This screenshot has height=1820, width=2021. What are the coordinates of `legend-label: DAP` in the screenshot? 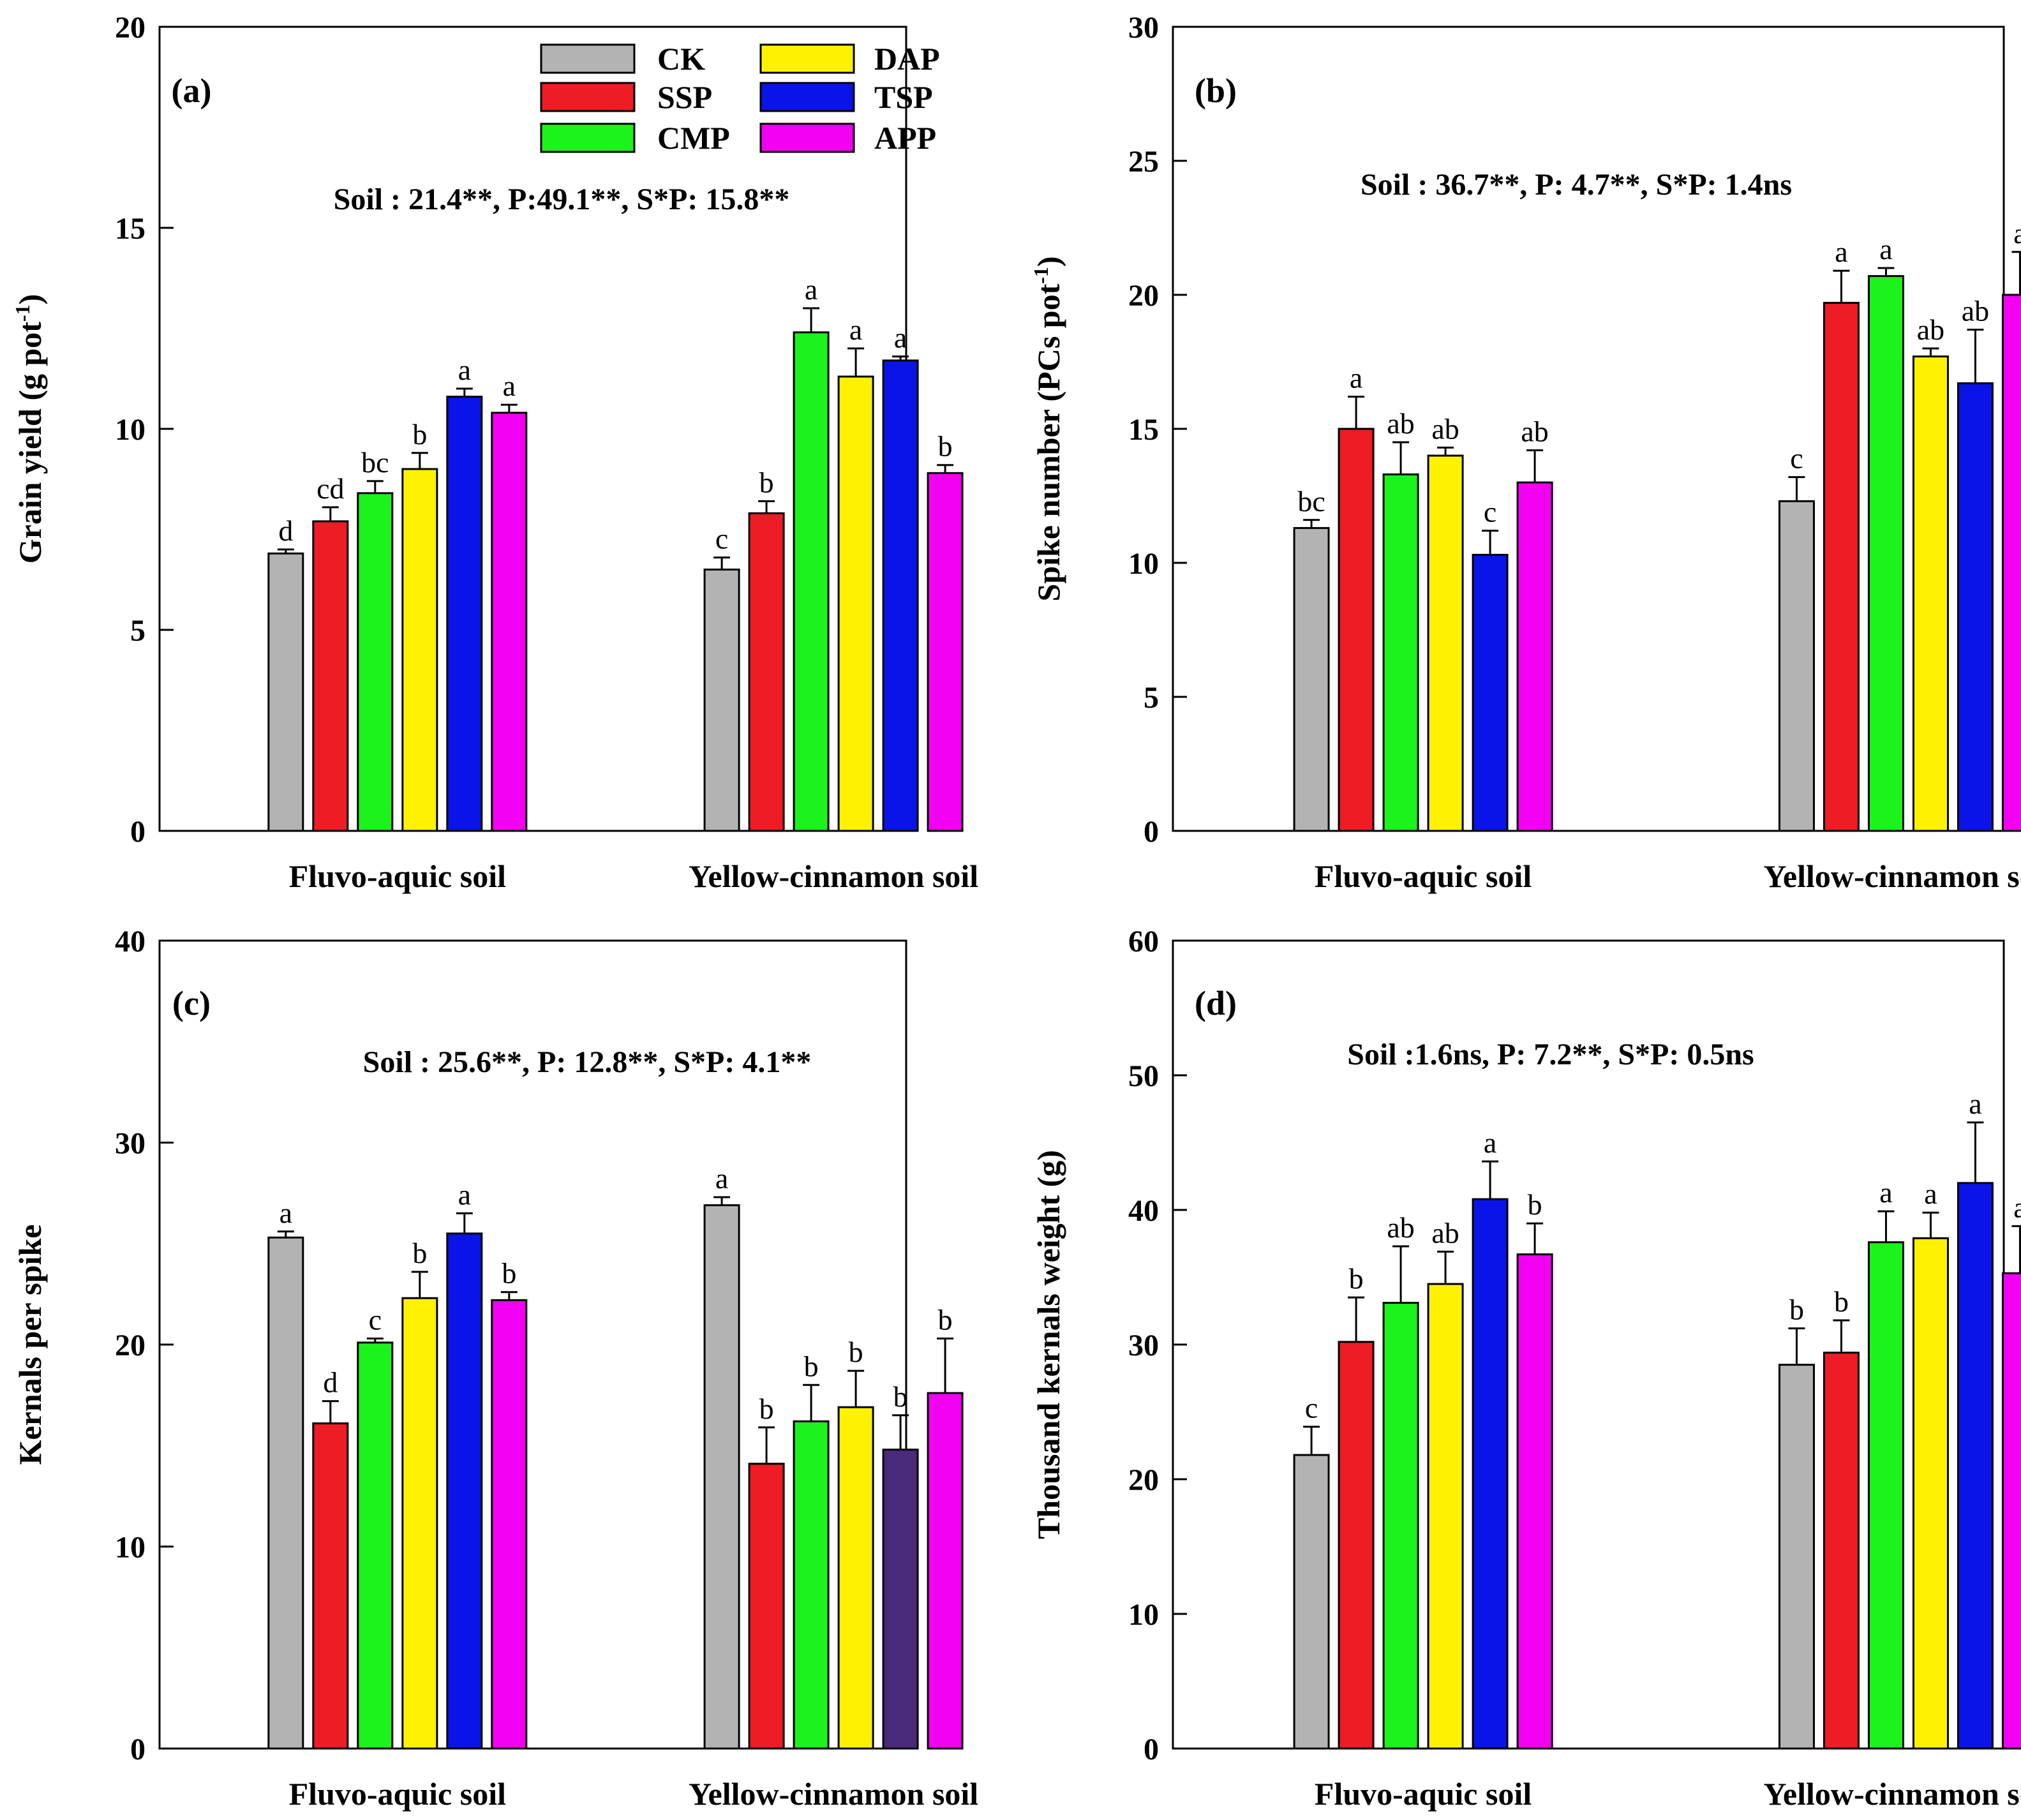 It's located at (907, 59).